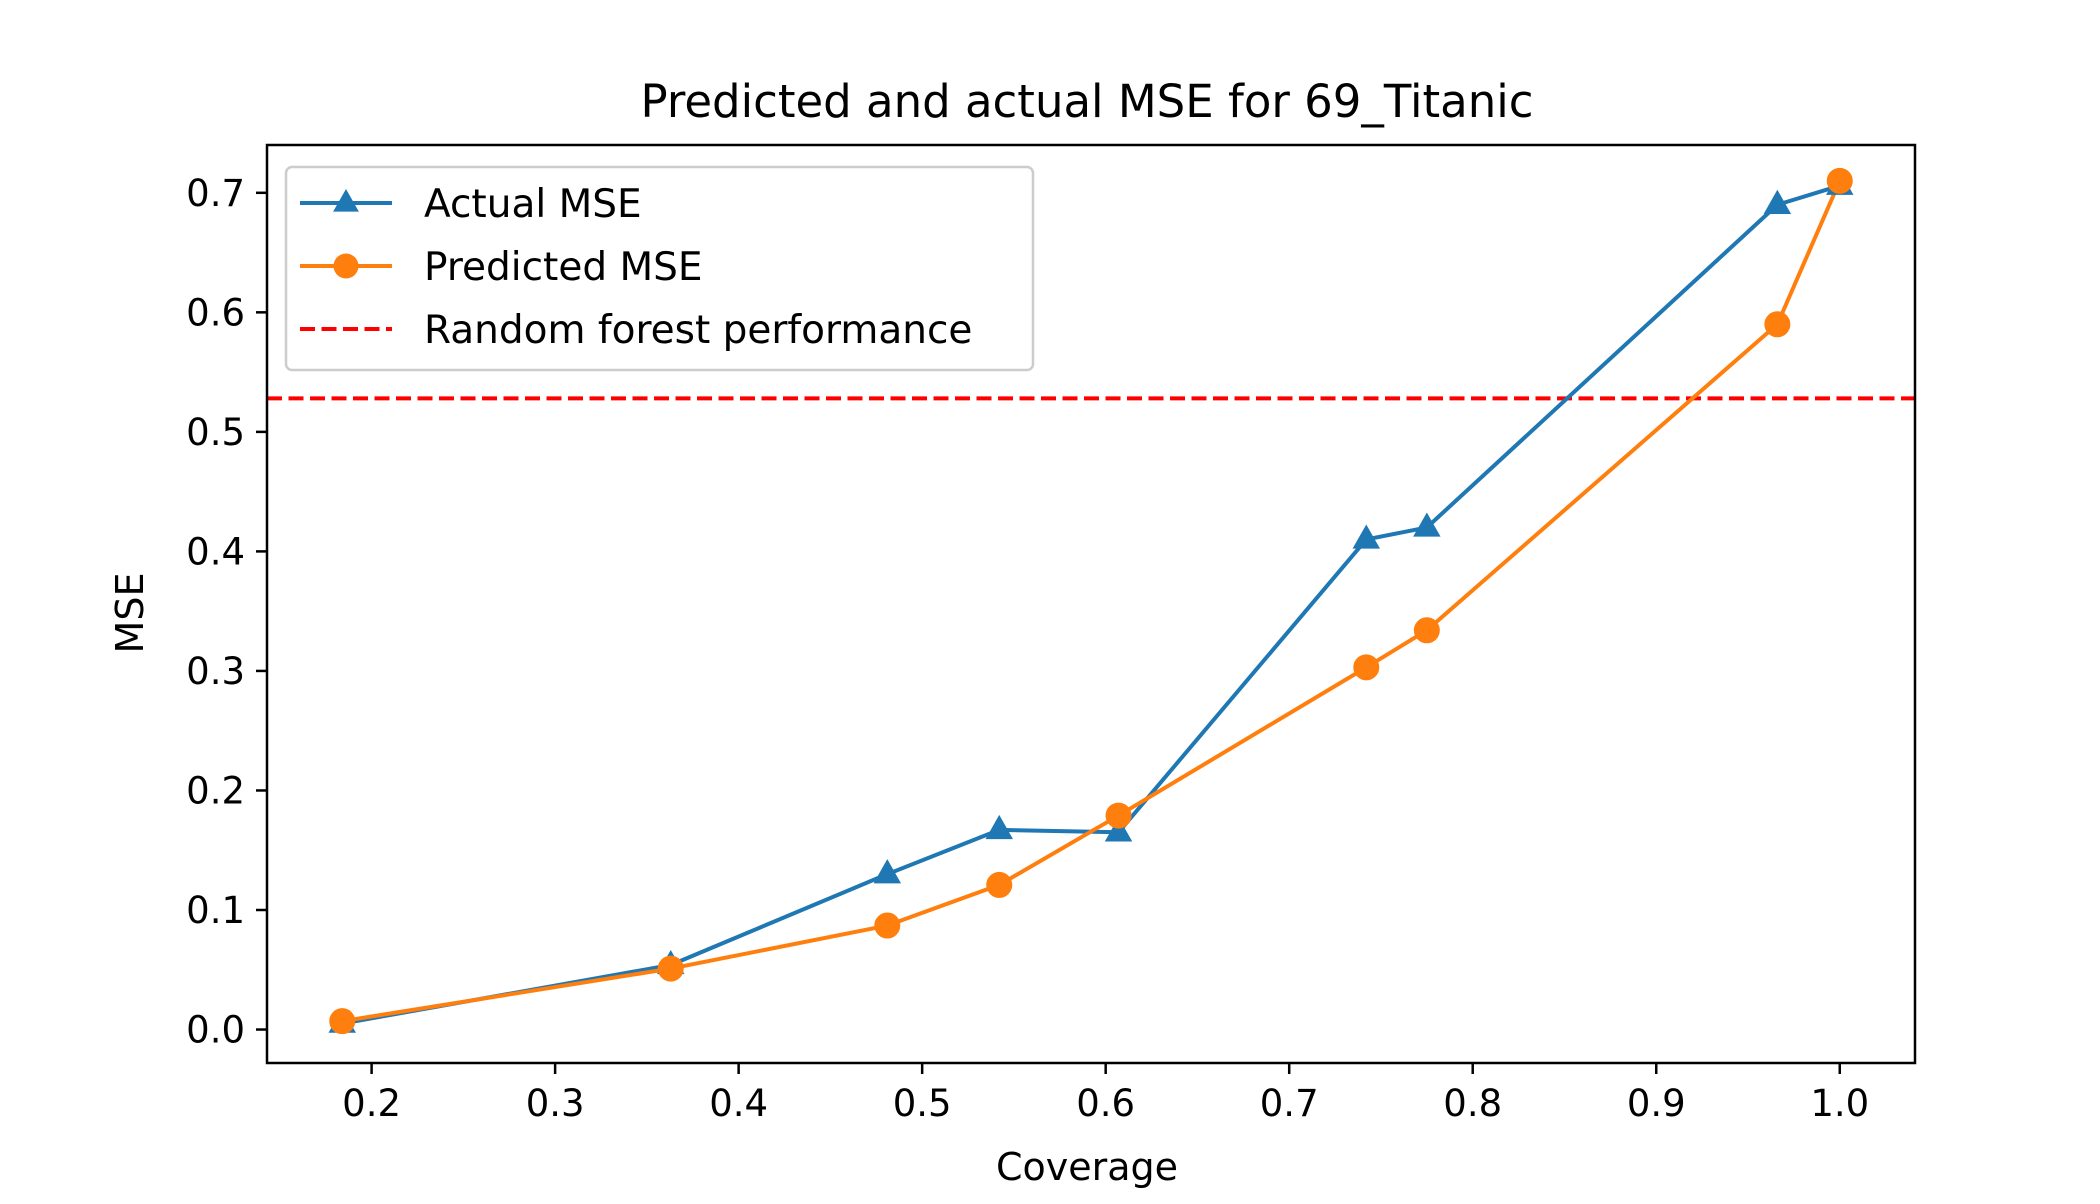 Image resolution: width=2100 pixels, height=1204 pixels. I want to click on legend-box, so click(659, 268).